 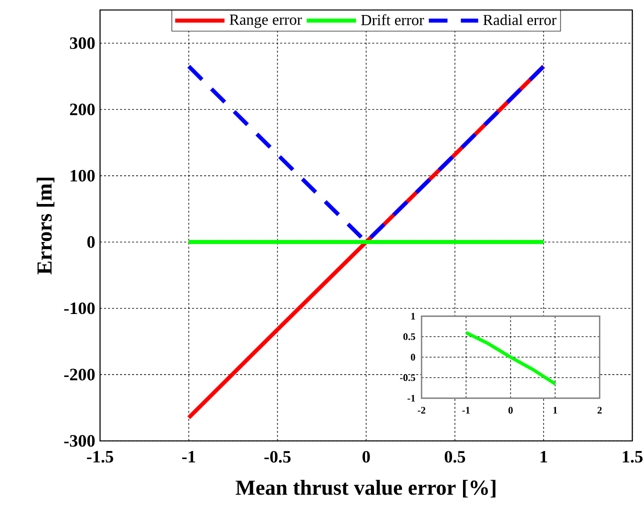 What do you see at coordinates (408, 378) in the screenshot?
I see `y-tick-label: -0.5` at bounding box center [408, 378].